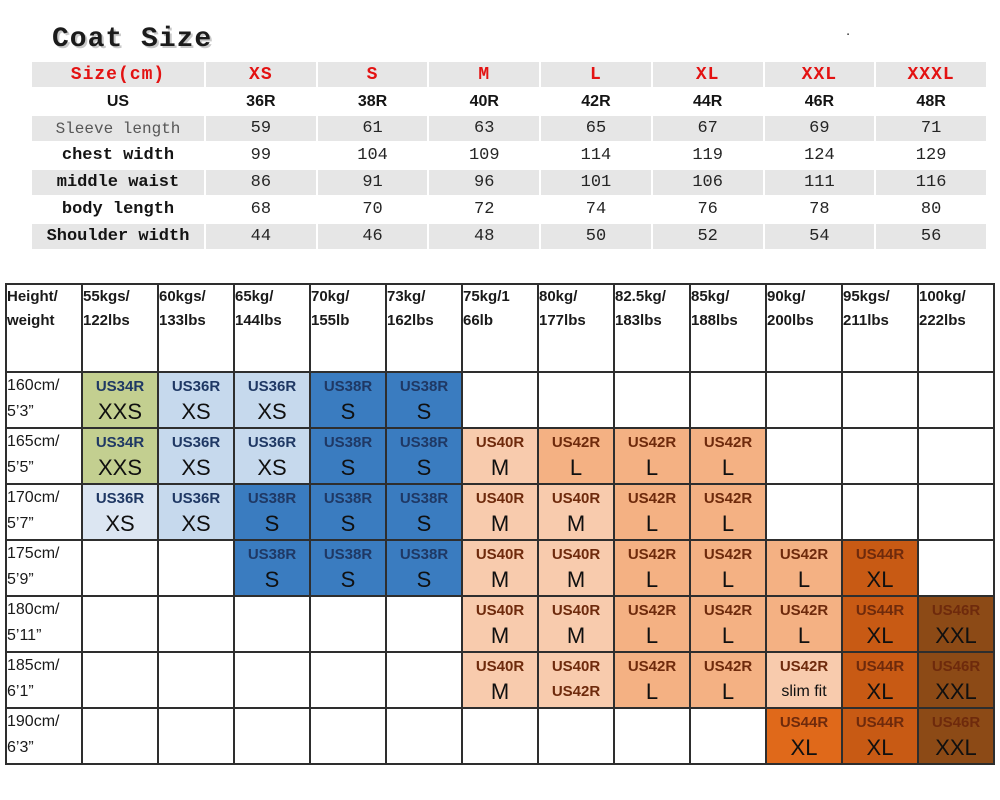  I want to click on size-header-row: Size(cm) XS S M L XL XXL XXXL, so click(509, 74).